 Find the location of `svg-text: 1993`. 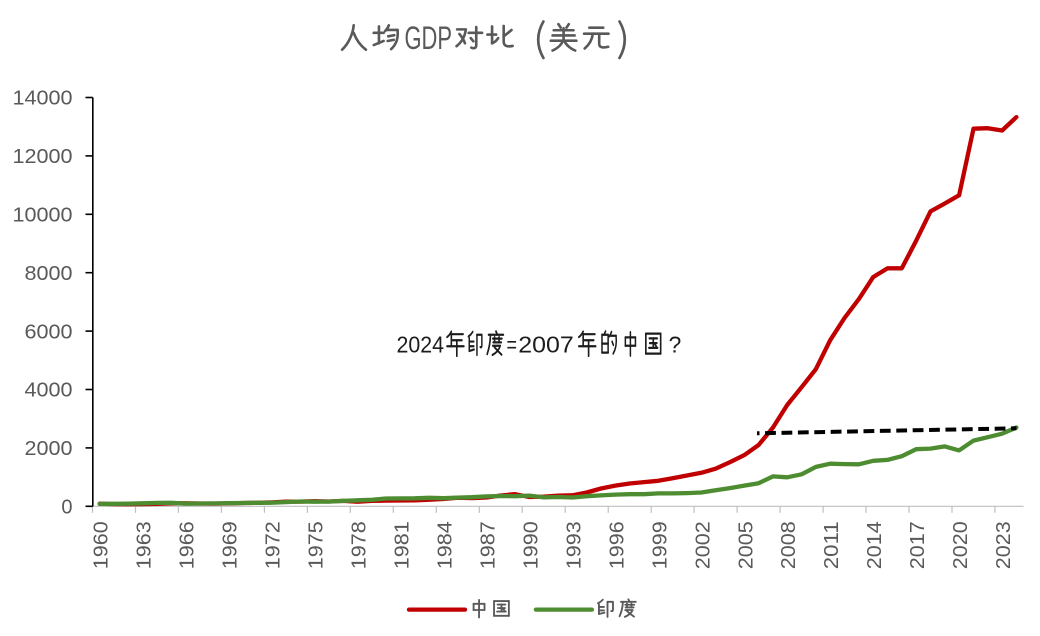

svg-text: 1993 is located at coordinates (574, 545).